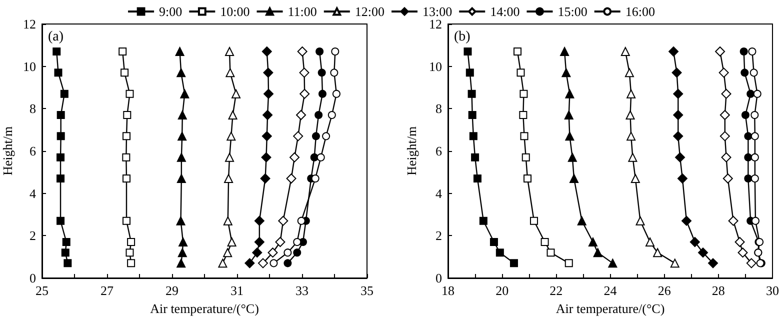 The image size is (782, 320). Describe the element at coordinates (772, 290) in the screenshot. I see `x-tick-label: 30` at that location.